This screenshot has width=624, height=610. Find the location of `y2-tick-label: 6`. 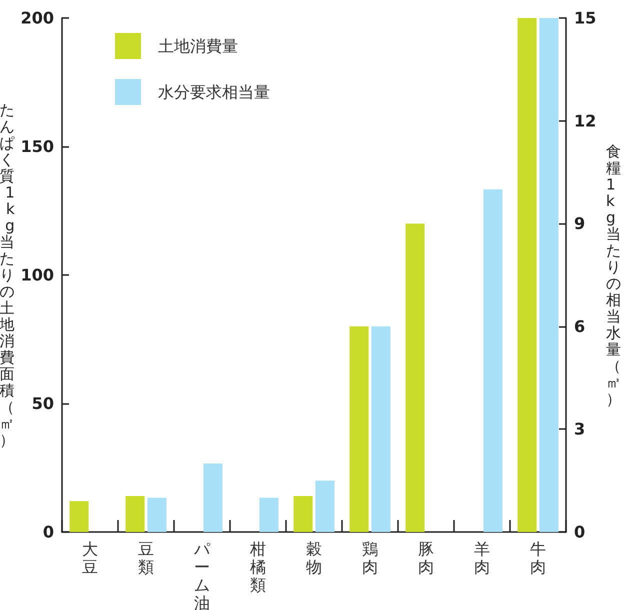

y2-tick-label: 6 is located at coordinates (580, 326).